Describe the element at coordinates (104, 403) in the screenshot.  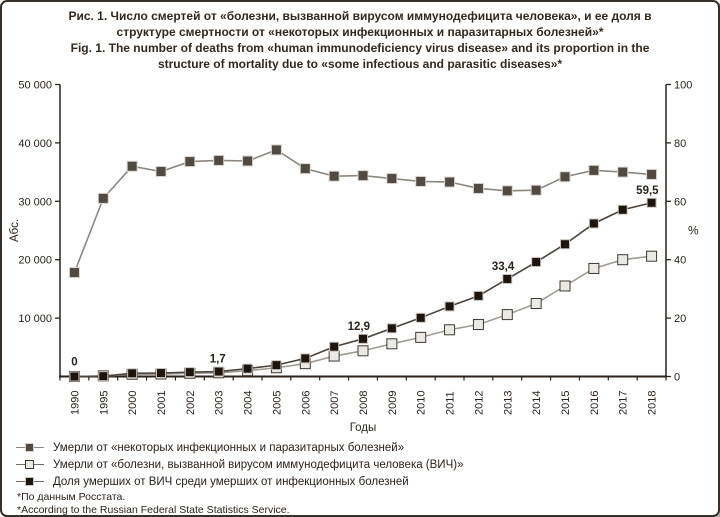
I see `year-label: 1995` at that location.